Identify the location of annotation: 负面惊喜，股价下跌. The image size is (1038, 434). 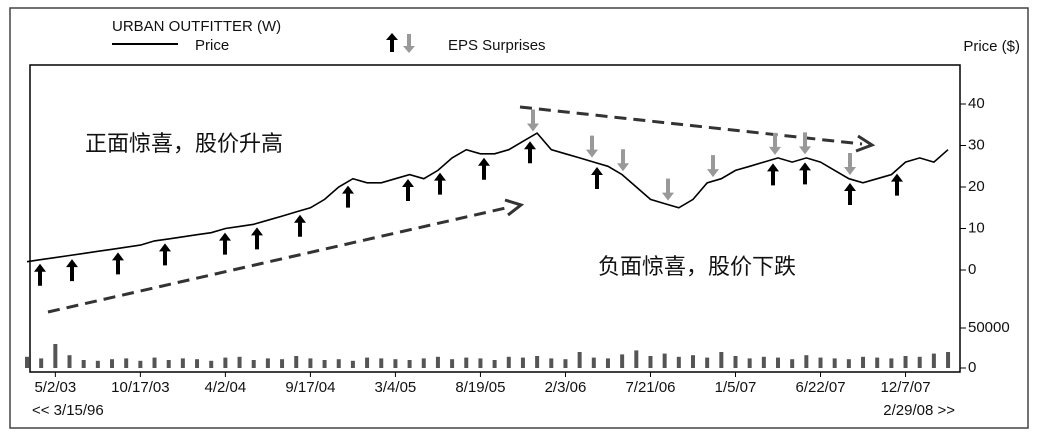
(697, 267).